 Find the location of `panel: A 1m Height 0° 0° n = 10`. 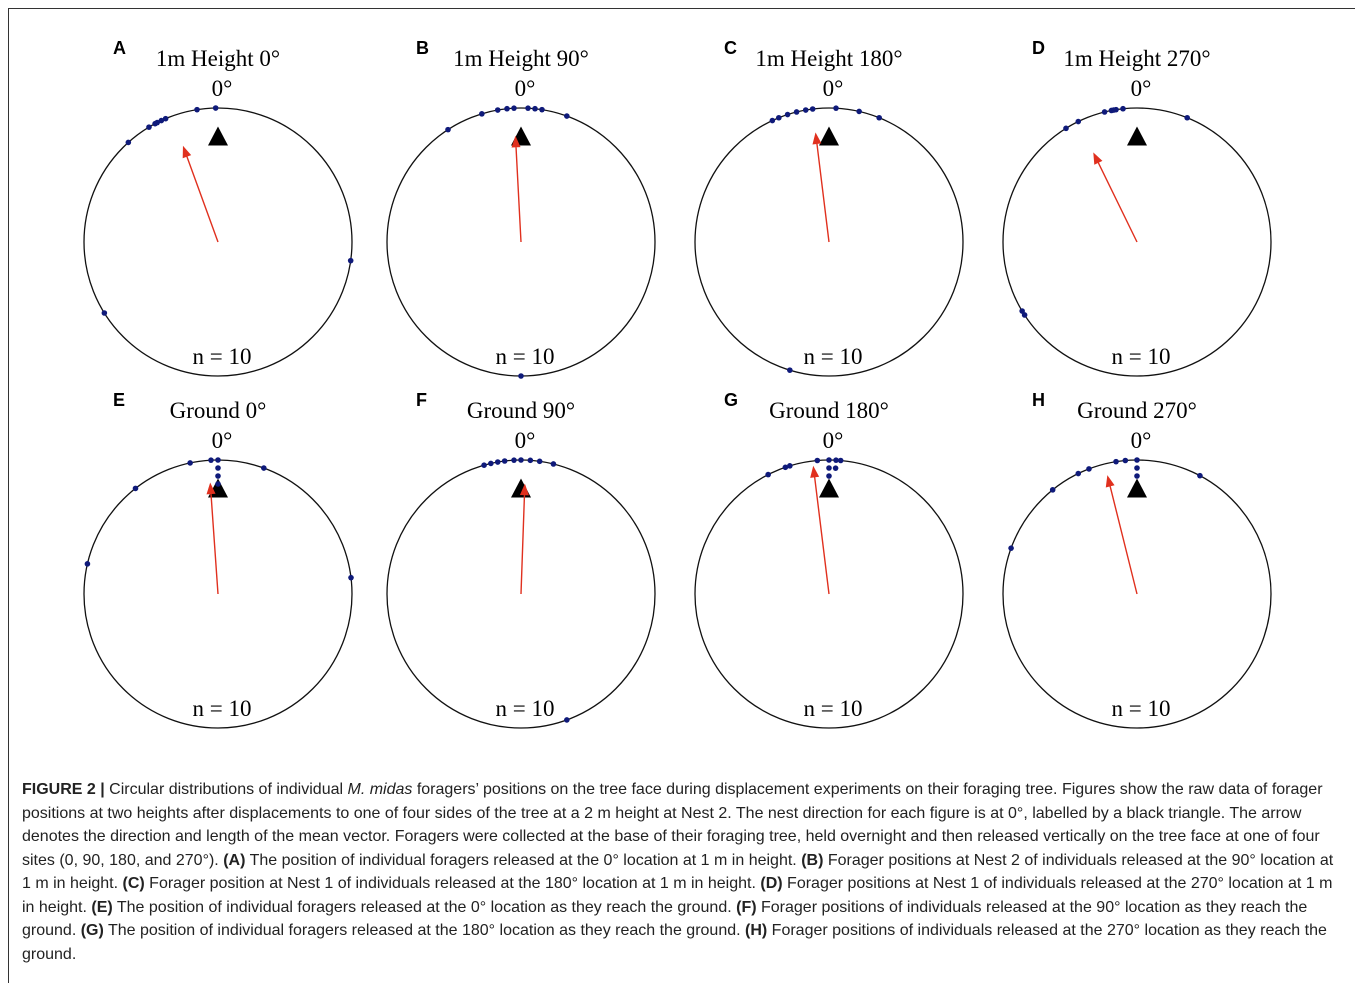

panel: A 1m Height 0° 0° n = 10 is located at coordinates (218, 207).